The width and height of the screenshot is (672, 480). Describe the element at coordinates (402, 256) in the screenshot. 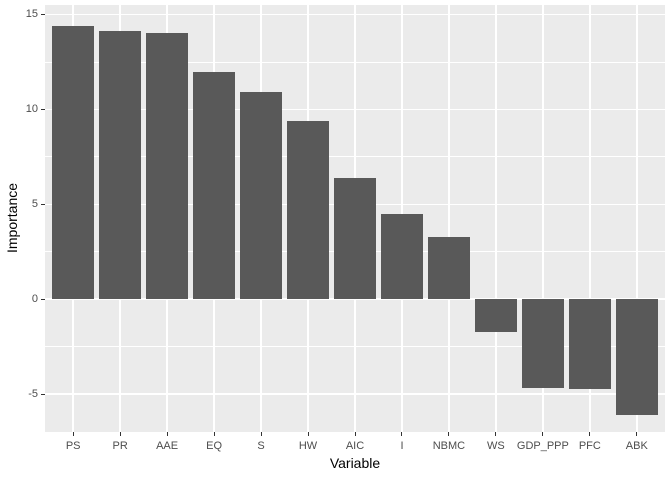

I see `bar-I` at that location.